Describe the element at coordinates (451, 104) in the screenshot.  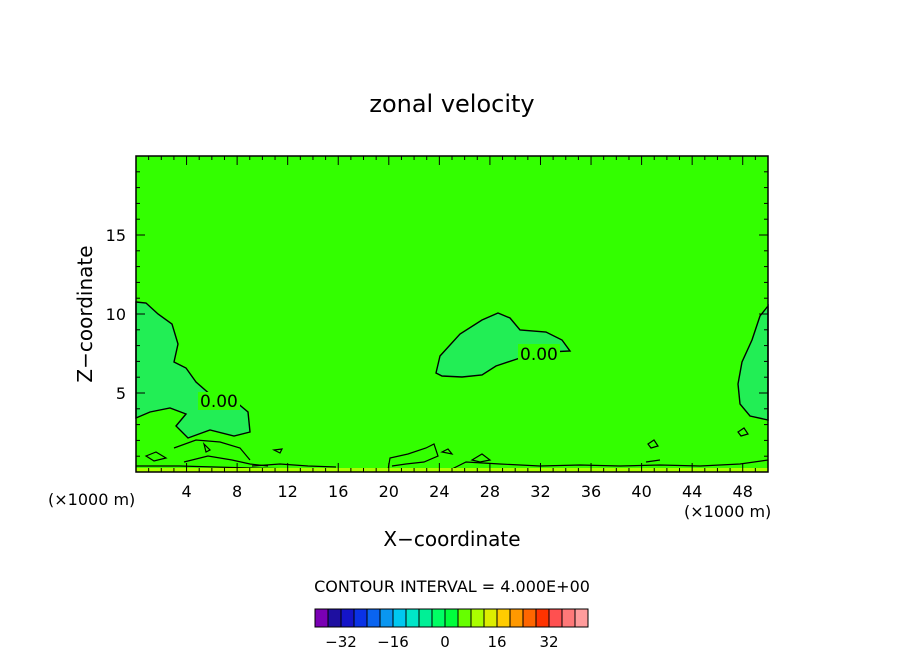
I see `chart-title: zonal velocity` at that location.